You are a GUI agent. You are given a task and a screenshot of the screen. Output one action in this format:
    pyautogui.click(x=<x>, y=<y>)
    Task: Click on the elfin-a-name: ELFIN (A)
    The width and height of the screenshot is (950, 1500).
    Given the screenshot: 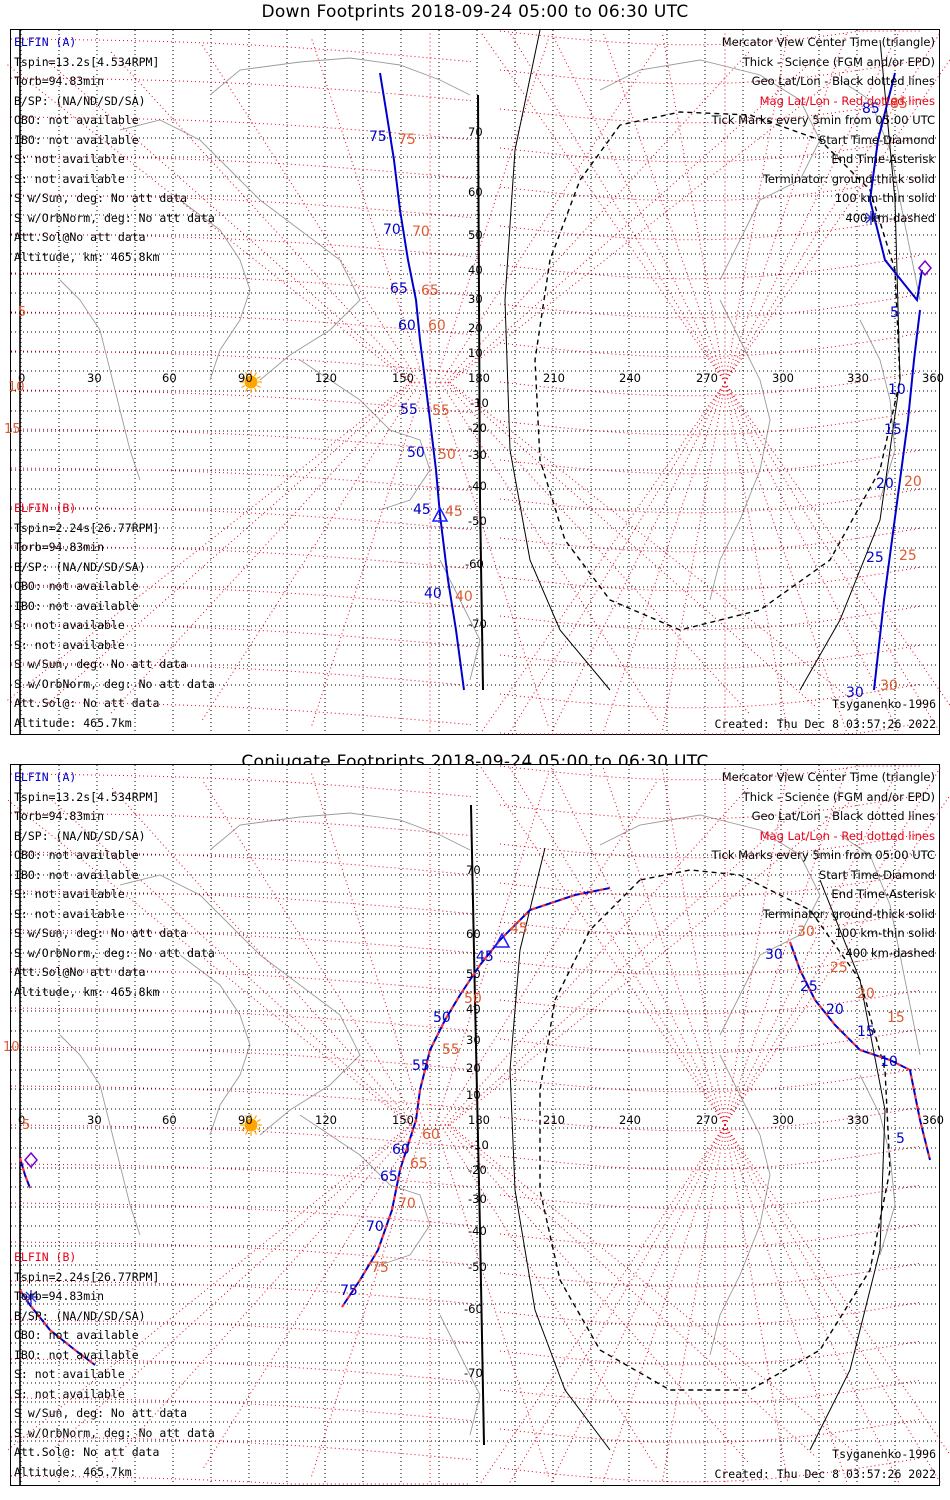 What is the action you would take?
    pyautogui.click(x=45, y=42)
    